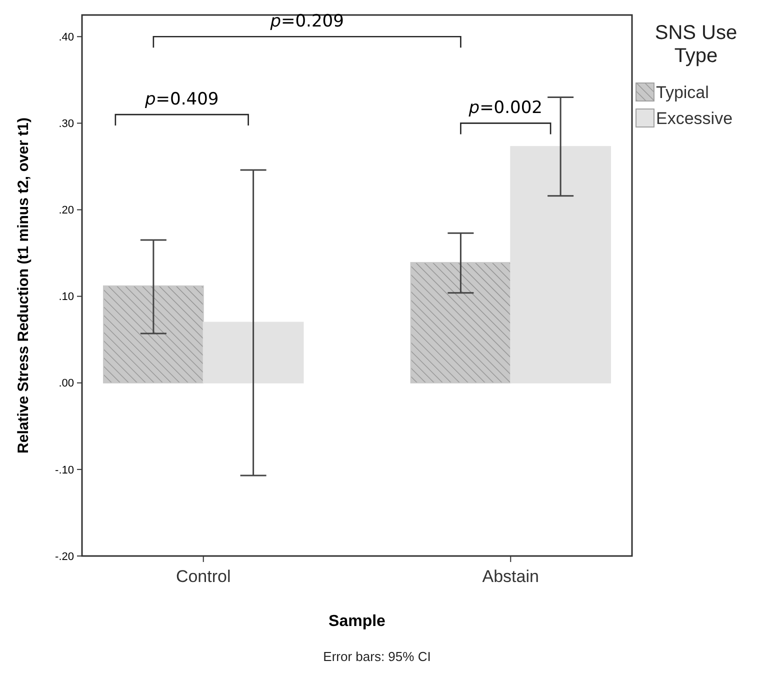 This screenshot has height=675, width=758. Describe the element at coordinates (181, 100) in the screenshot. I see `annotation: p=0.409` at that location.